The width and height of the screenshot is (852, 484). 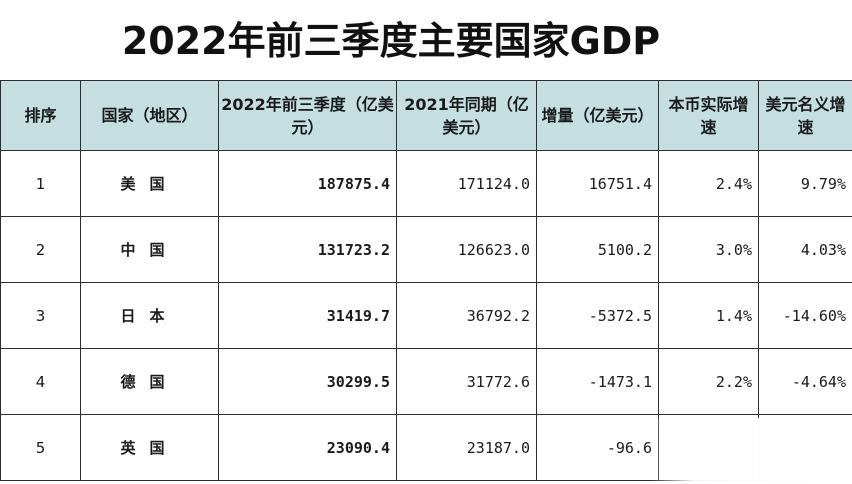 I want to click on increase-cell: -96.6, so click(x=597, y=447).